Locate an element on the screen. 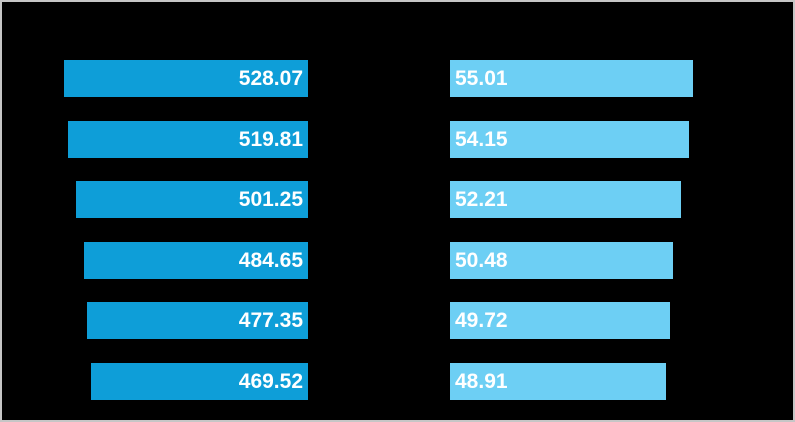 The height and width of the screenshot is (422, 795). left-bar: 484.65 is located at coordinates (196, 260).